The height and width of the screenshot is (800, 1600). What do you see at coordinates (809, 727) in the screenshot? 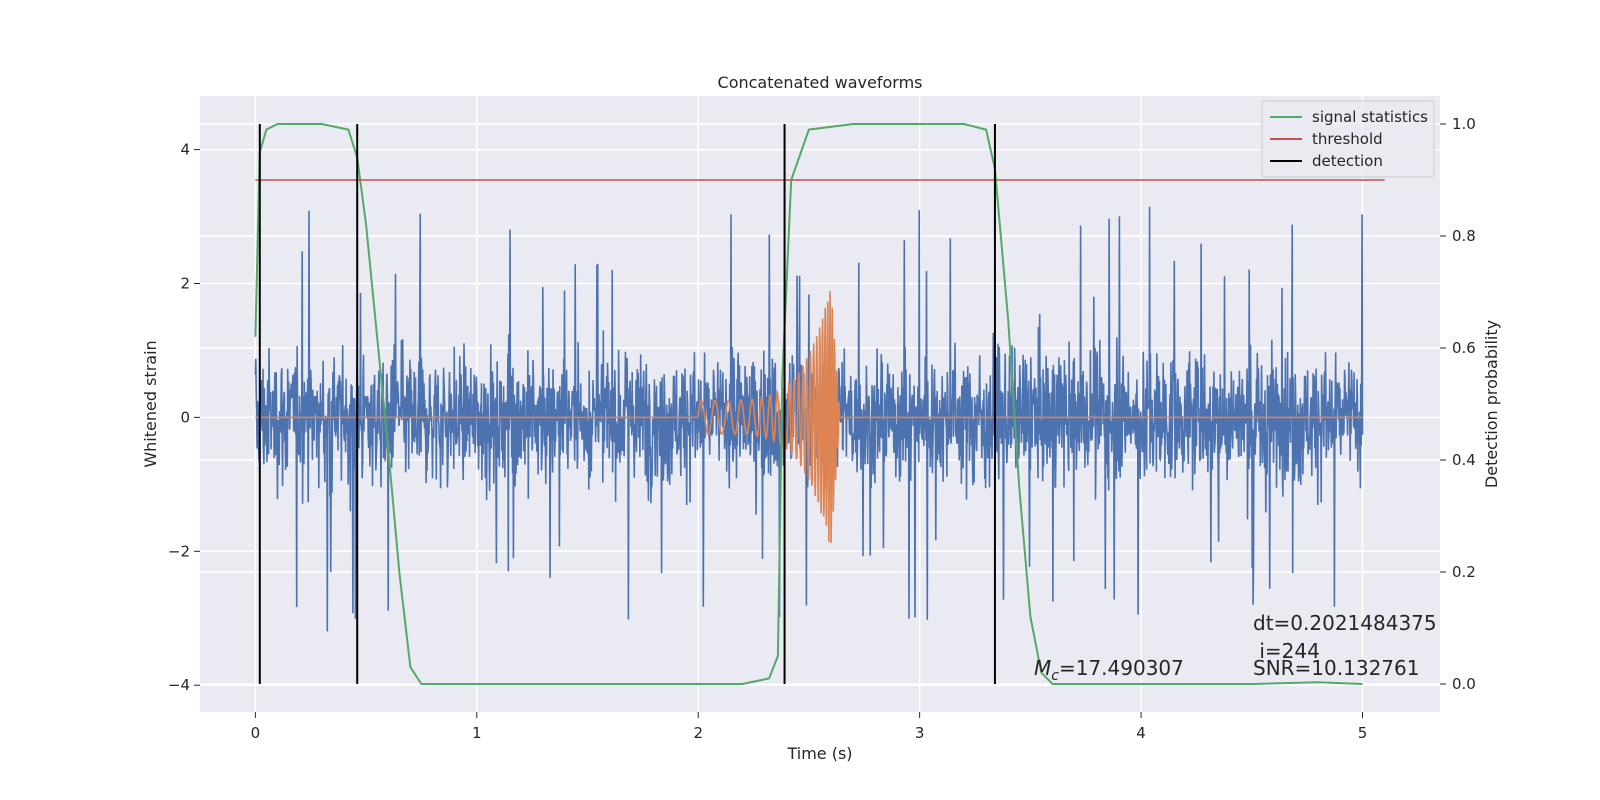
I see `x-axis-ticks: 0 1 2 3 4 5` at bounding box center [809, 727].